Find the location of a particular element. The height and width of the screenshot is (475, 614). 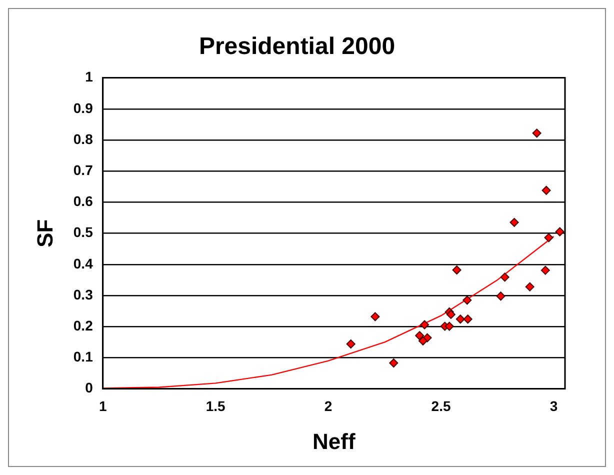

y-tick-label: 0.4 is located at coordinates (83, 263).